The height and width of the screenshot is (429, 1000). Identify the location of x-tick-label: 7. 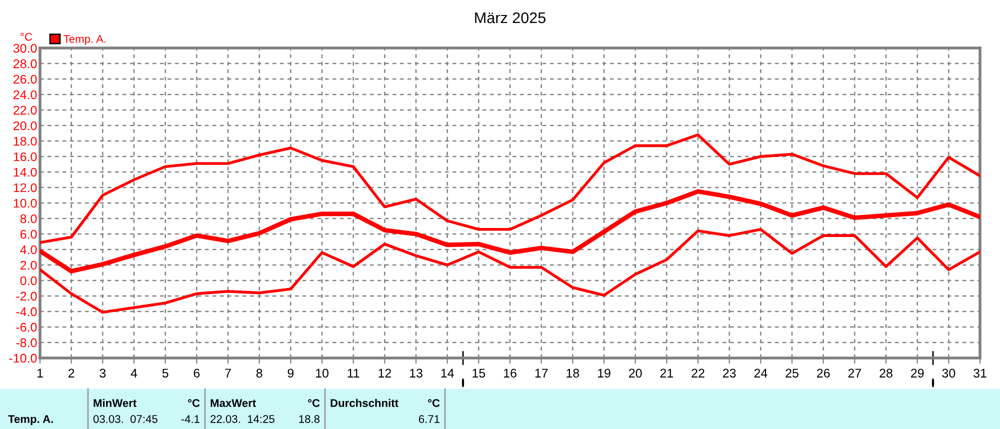
(228, 373).